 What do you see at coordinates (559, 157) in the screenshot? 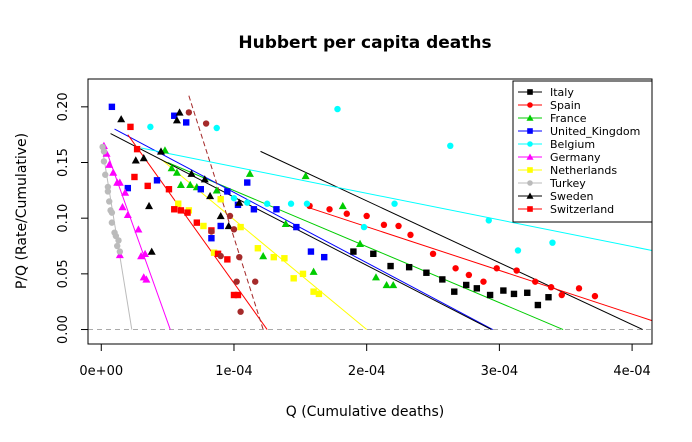
I see `legend-item-germany: Germany` at bounding box center [559, 157].